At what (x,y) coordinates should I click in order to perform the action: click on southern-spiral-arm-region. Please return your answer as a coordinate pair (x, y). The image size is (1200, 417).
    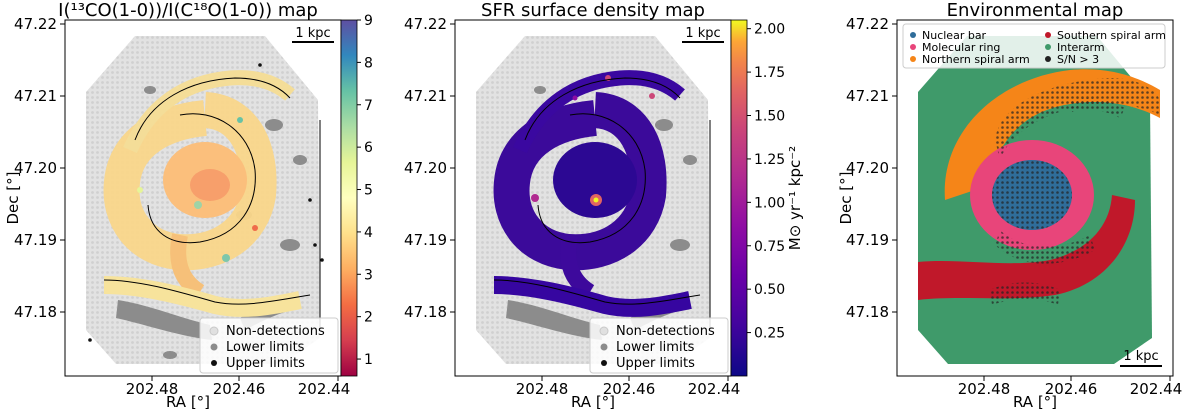
    Looking at the image, I should click on (1026, 247).